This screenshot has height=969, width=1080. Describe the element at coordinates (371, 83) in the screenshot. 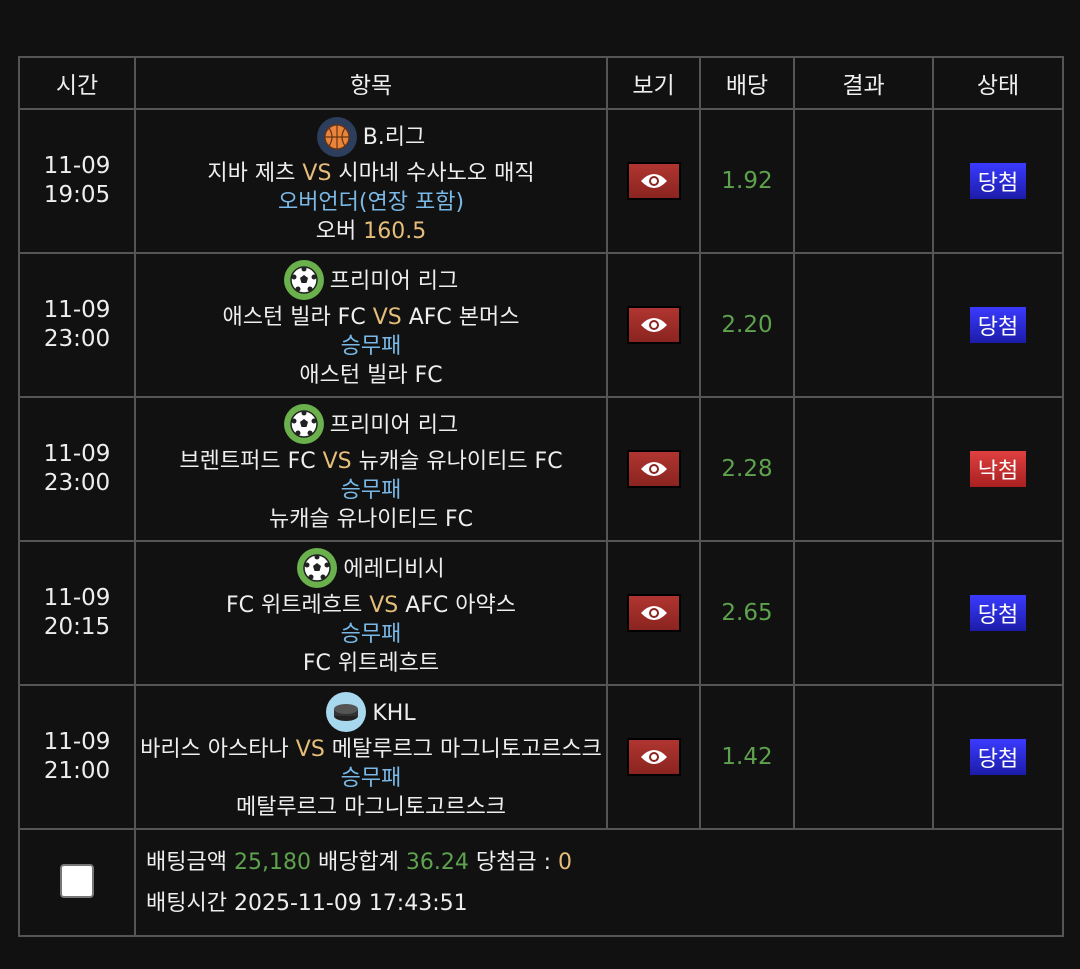

I see `header-item: 항목` at that location.